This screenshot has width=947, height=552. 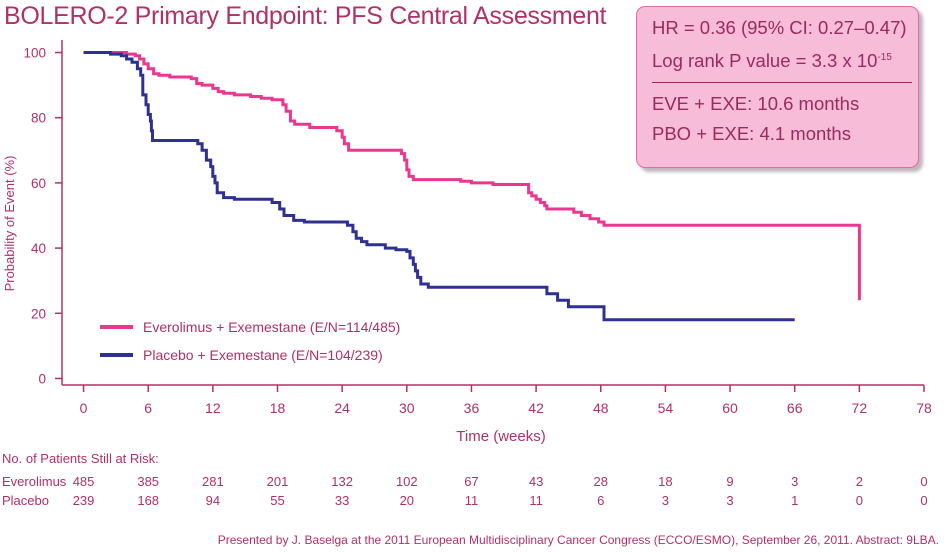 What do you see at coordinates (9, 224) in the screenshot?
I see `y-axis-label: Probability of Event (%)` at bounding box center [9, 224].